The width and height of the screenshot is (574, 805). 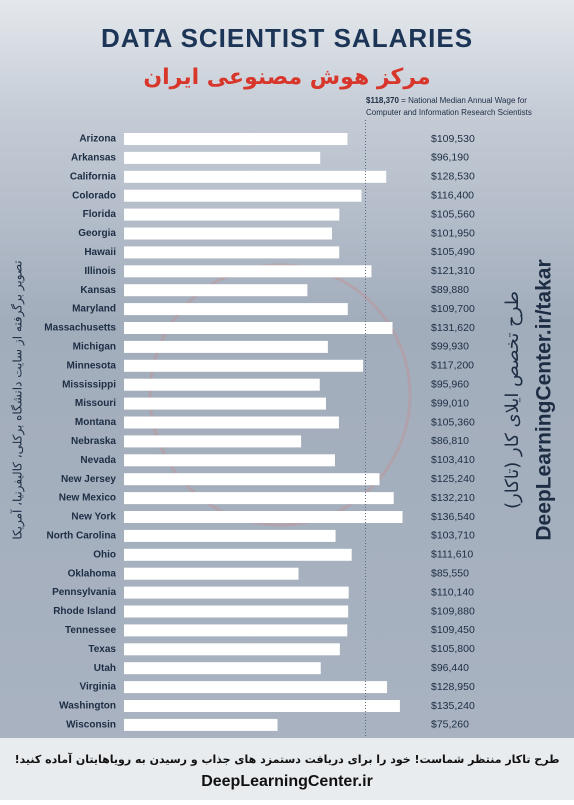 I want to click on value-label: $135,240, so click(x=453, y=706).